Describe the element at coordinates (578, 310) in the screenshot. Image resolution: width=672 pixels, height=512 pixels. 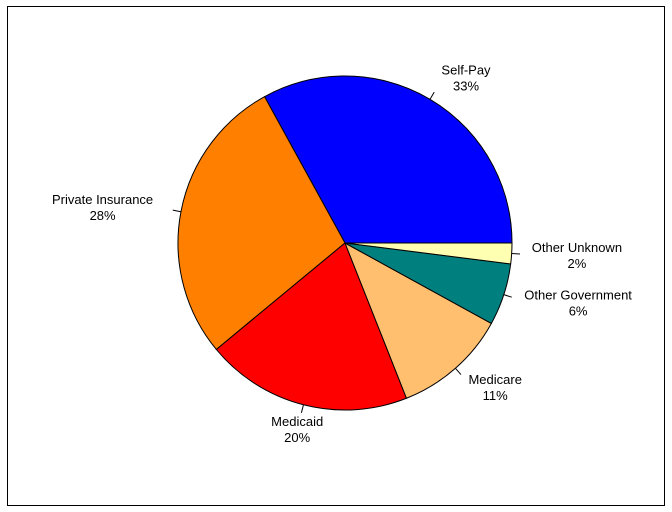
I see `slice-label-percent: 6%` at that location.